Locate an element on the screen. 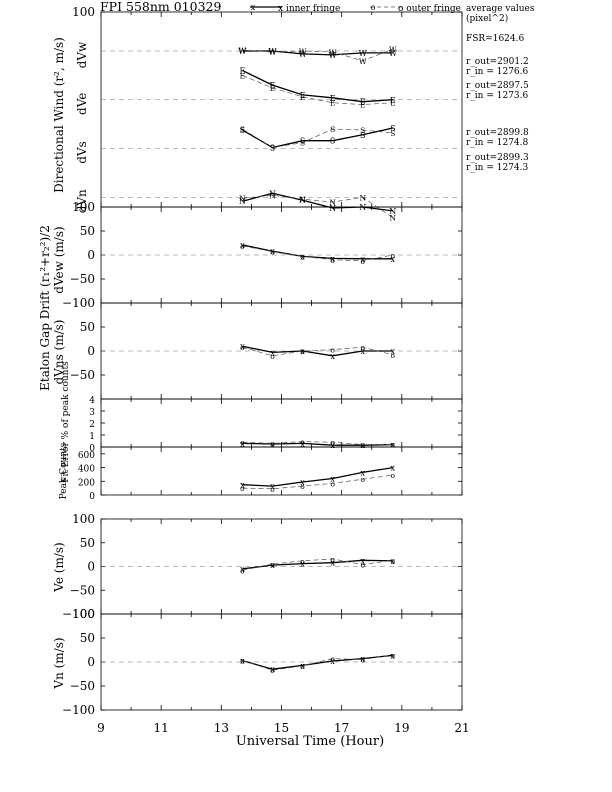 Image resolution: width=612 pixels, height=792 pixels. series-dvn-inner is located at coordinates (317, 202).